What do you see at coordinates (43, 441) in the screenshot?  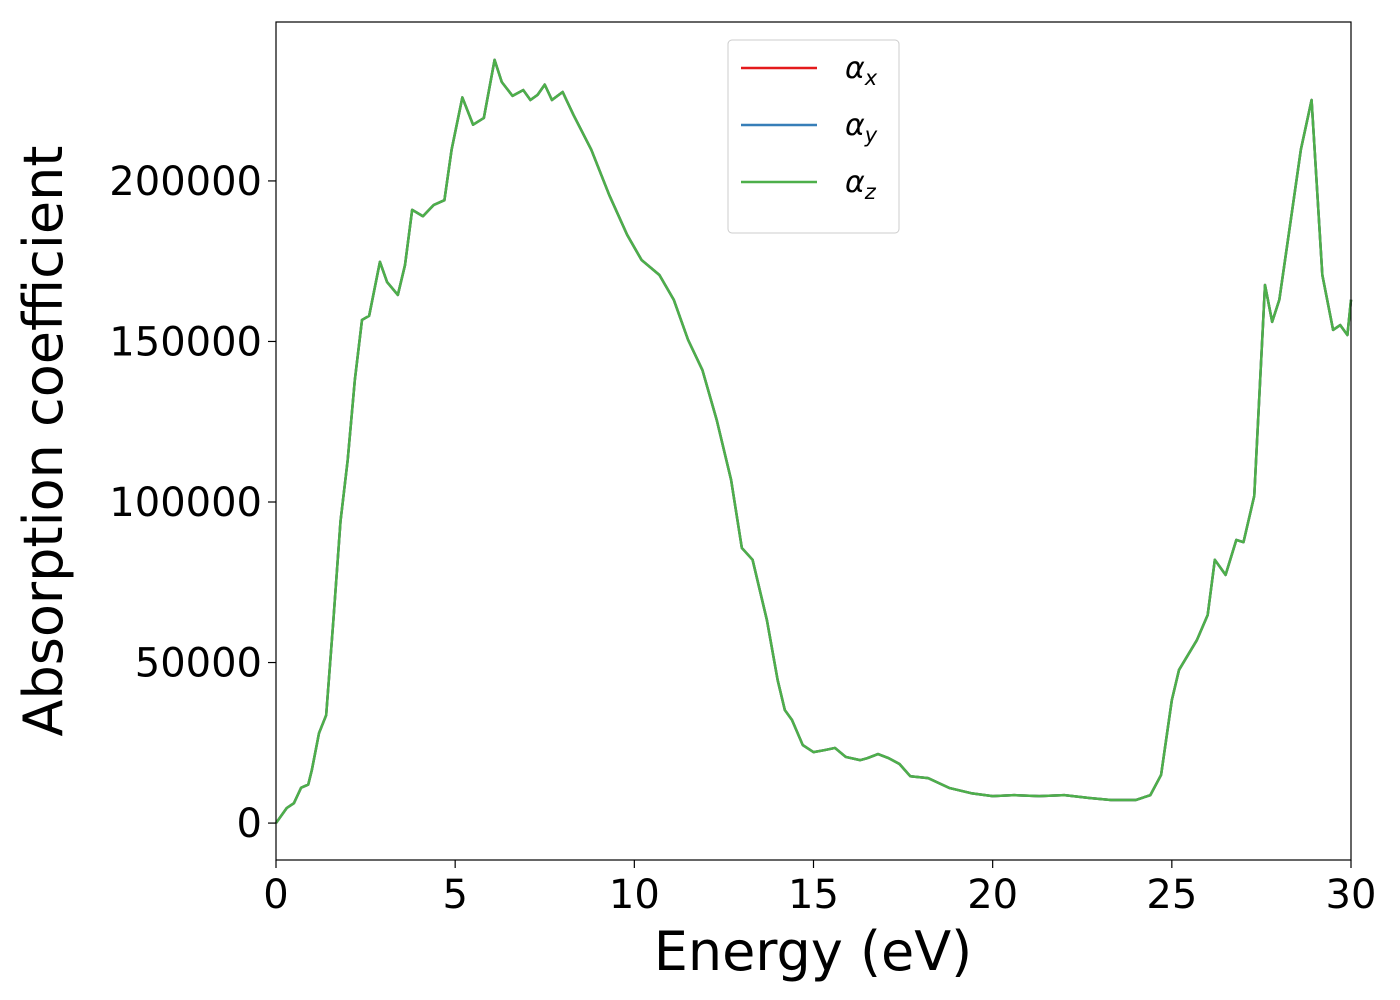 I see `y-axis-label: Absorption coefficient` at bounding box center [43, 441].